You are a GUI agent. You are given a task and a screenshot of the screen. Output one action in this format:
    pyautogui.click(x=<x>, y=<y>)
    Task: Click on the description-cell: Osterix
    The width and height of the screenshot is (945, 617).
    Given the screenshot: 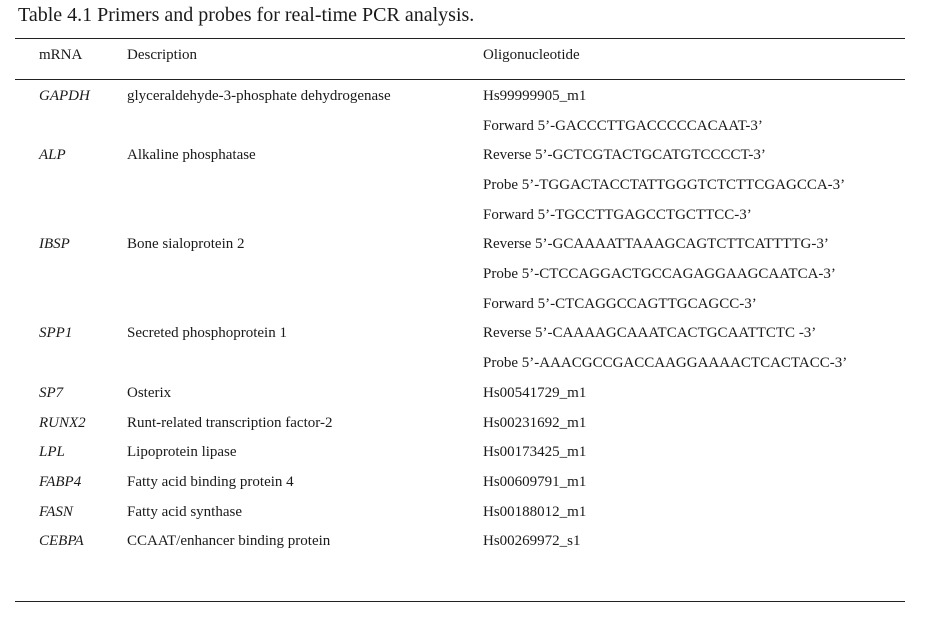 What is the action you would take?
    pyautogui.click(x=149, y=393)
    